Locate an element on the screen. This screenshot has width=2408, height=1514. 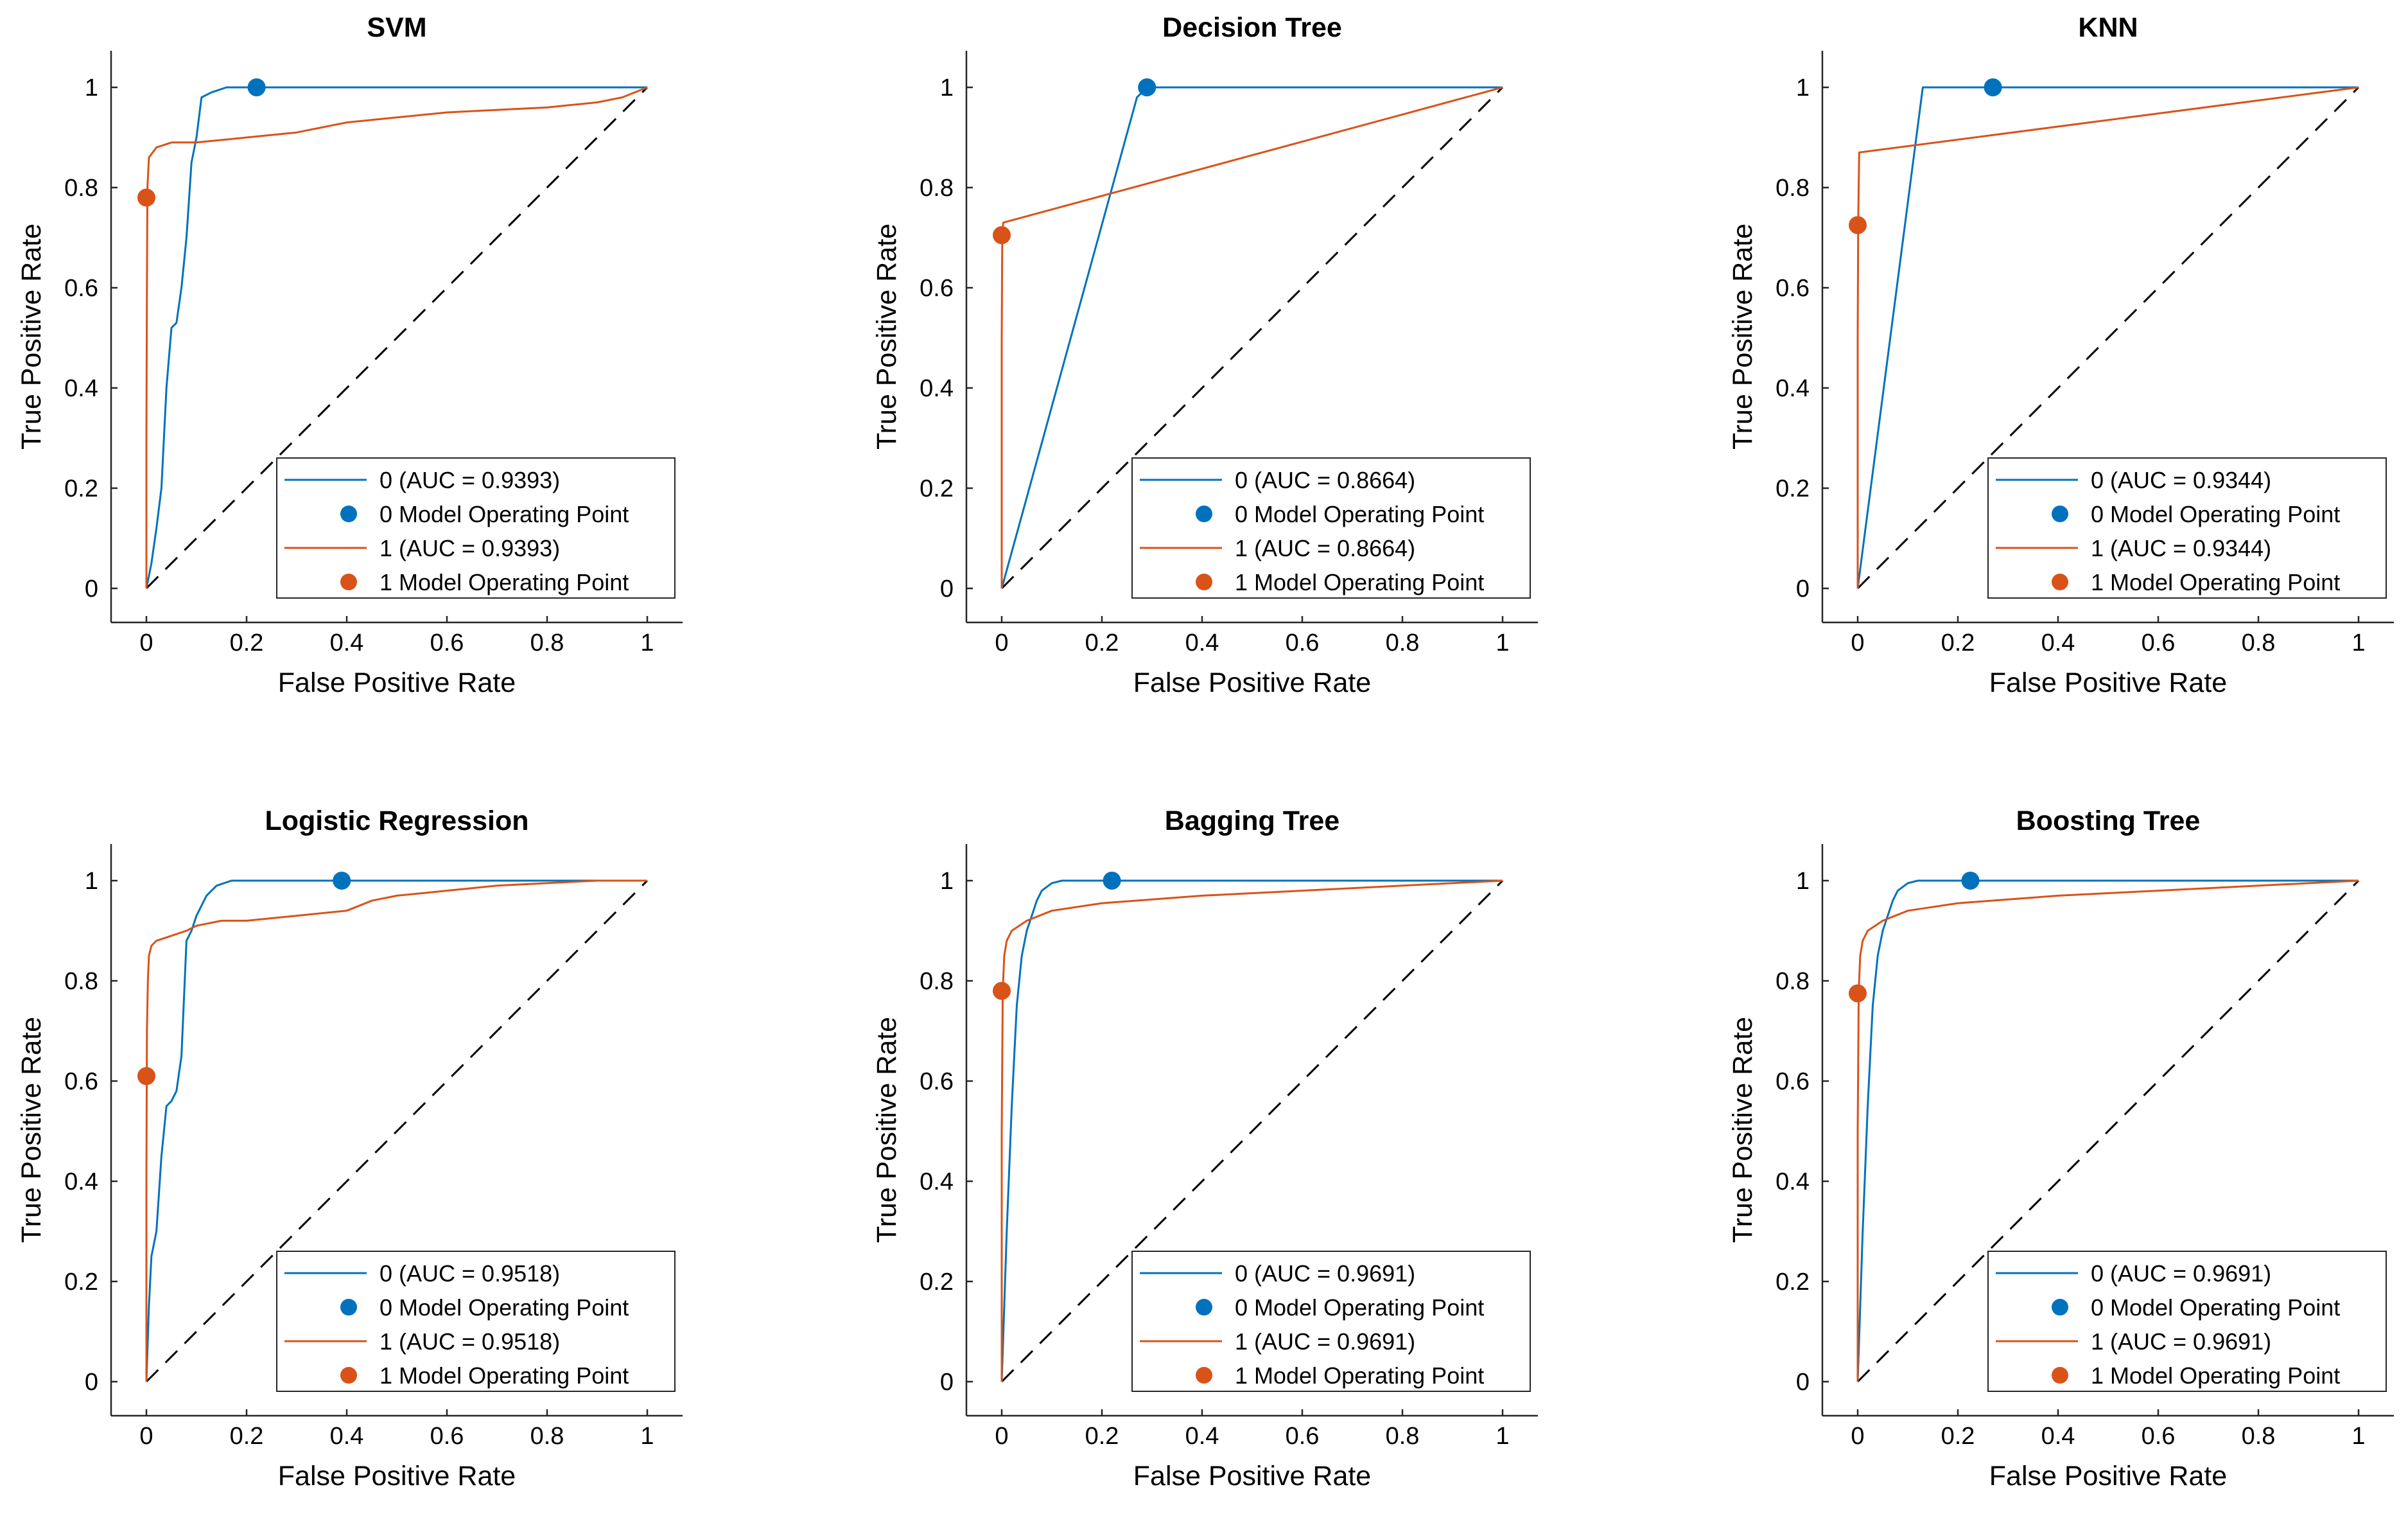
legend-entry: 0 (AUC = 0.8664) is located at coordinates (1325, 480).